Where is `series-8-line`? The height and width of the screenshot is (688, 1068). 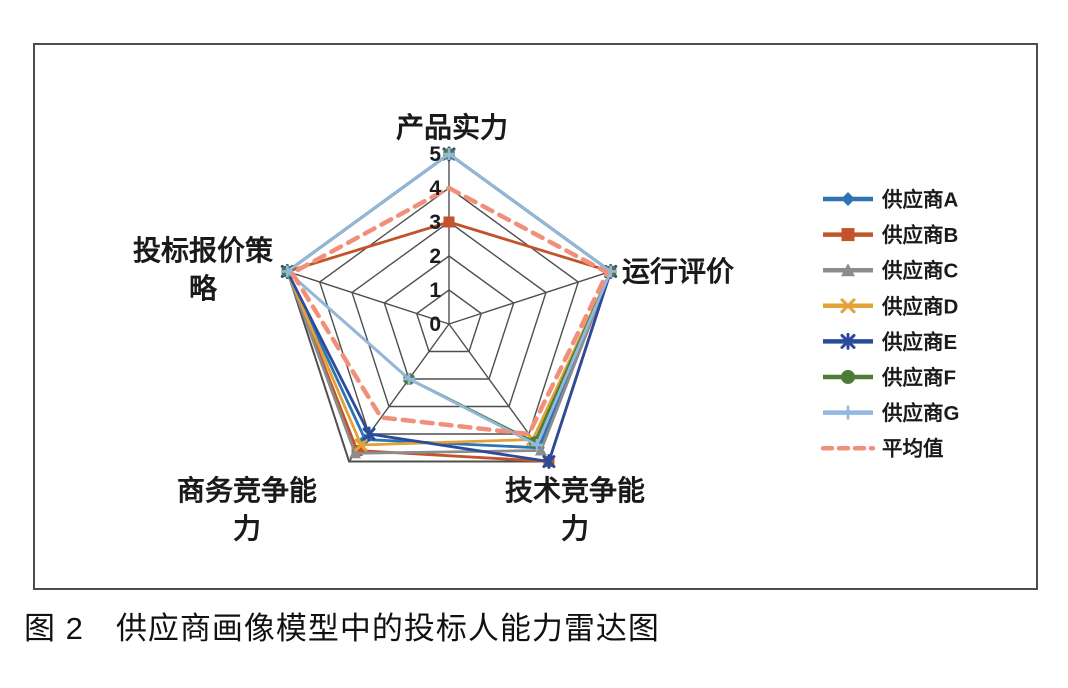 series-8-line is located at coordinates (449, 311).